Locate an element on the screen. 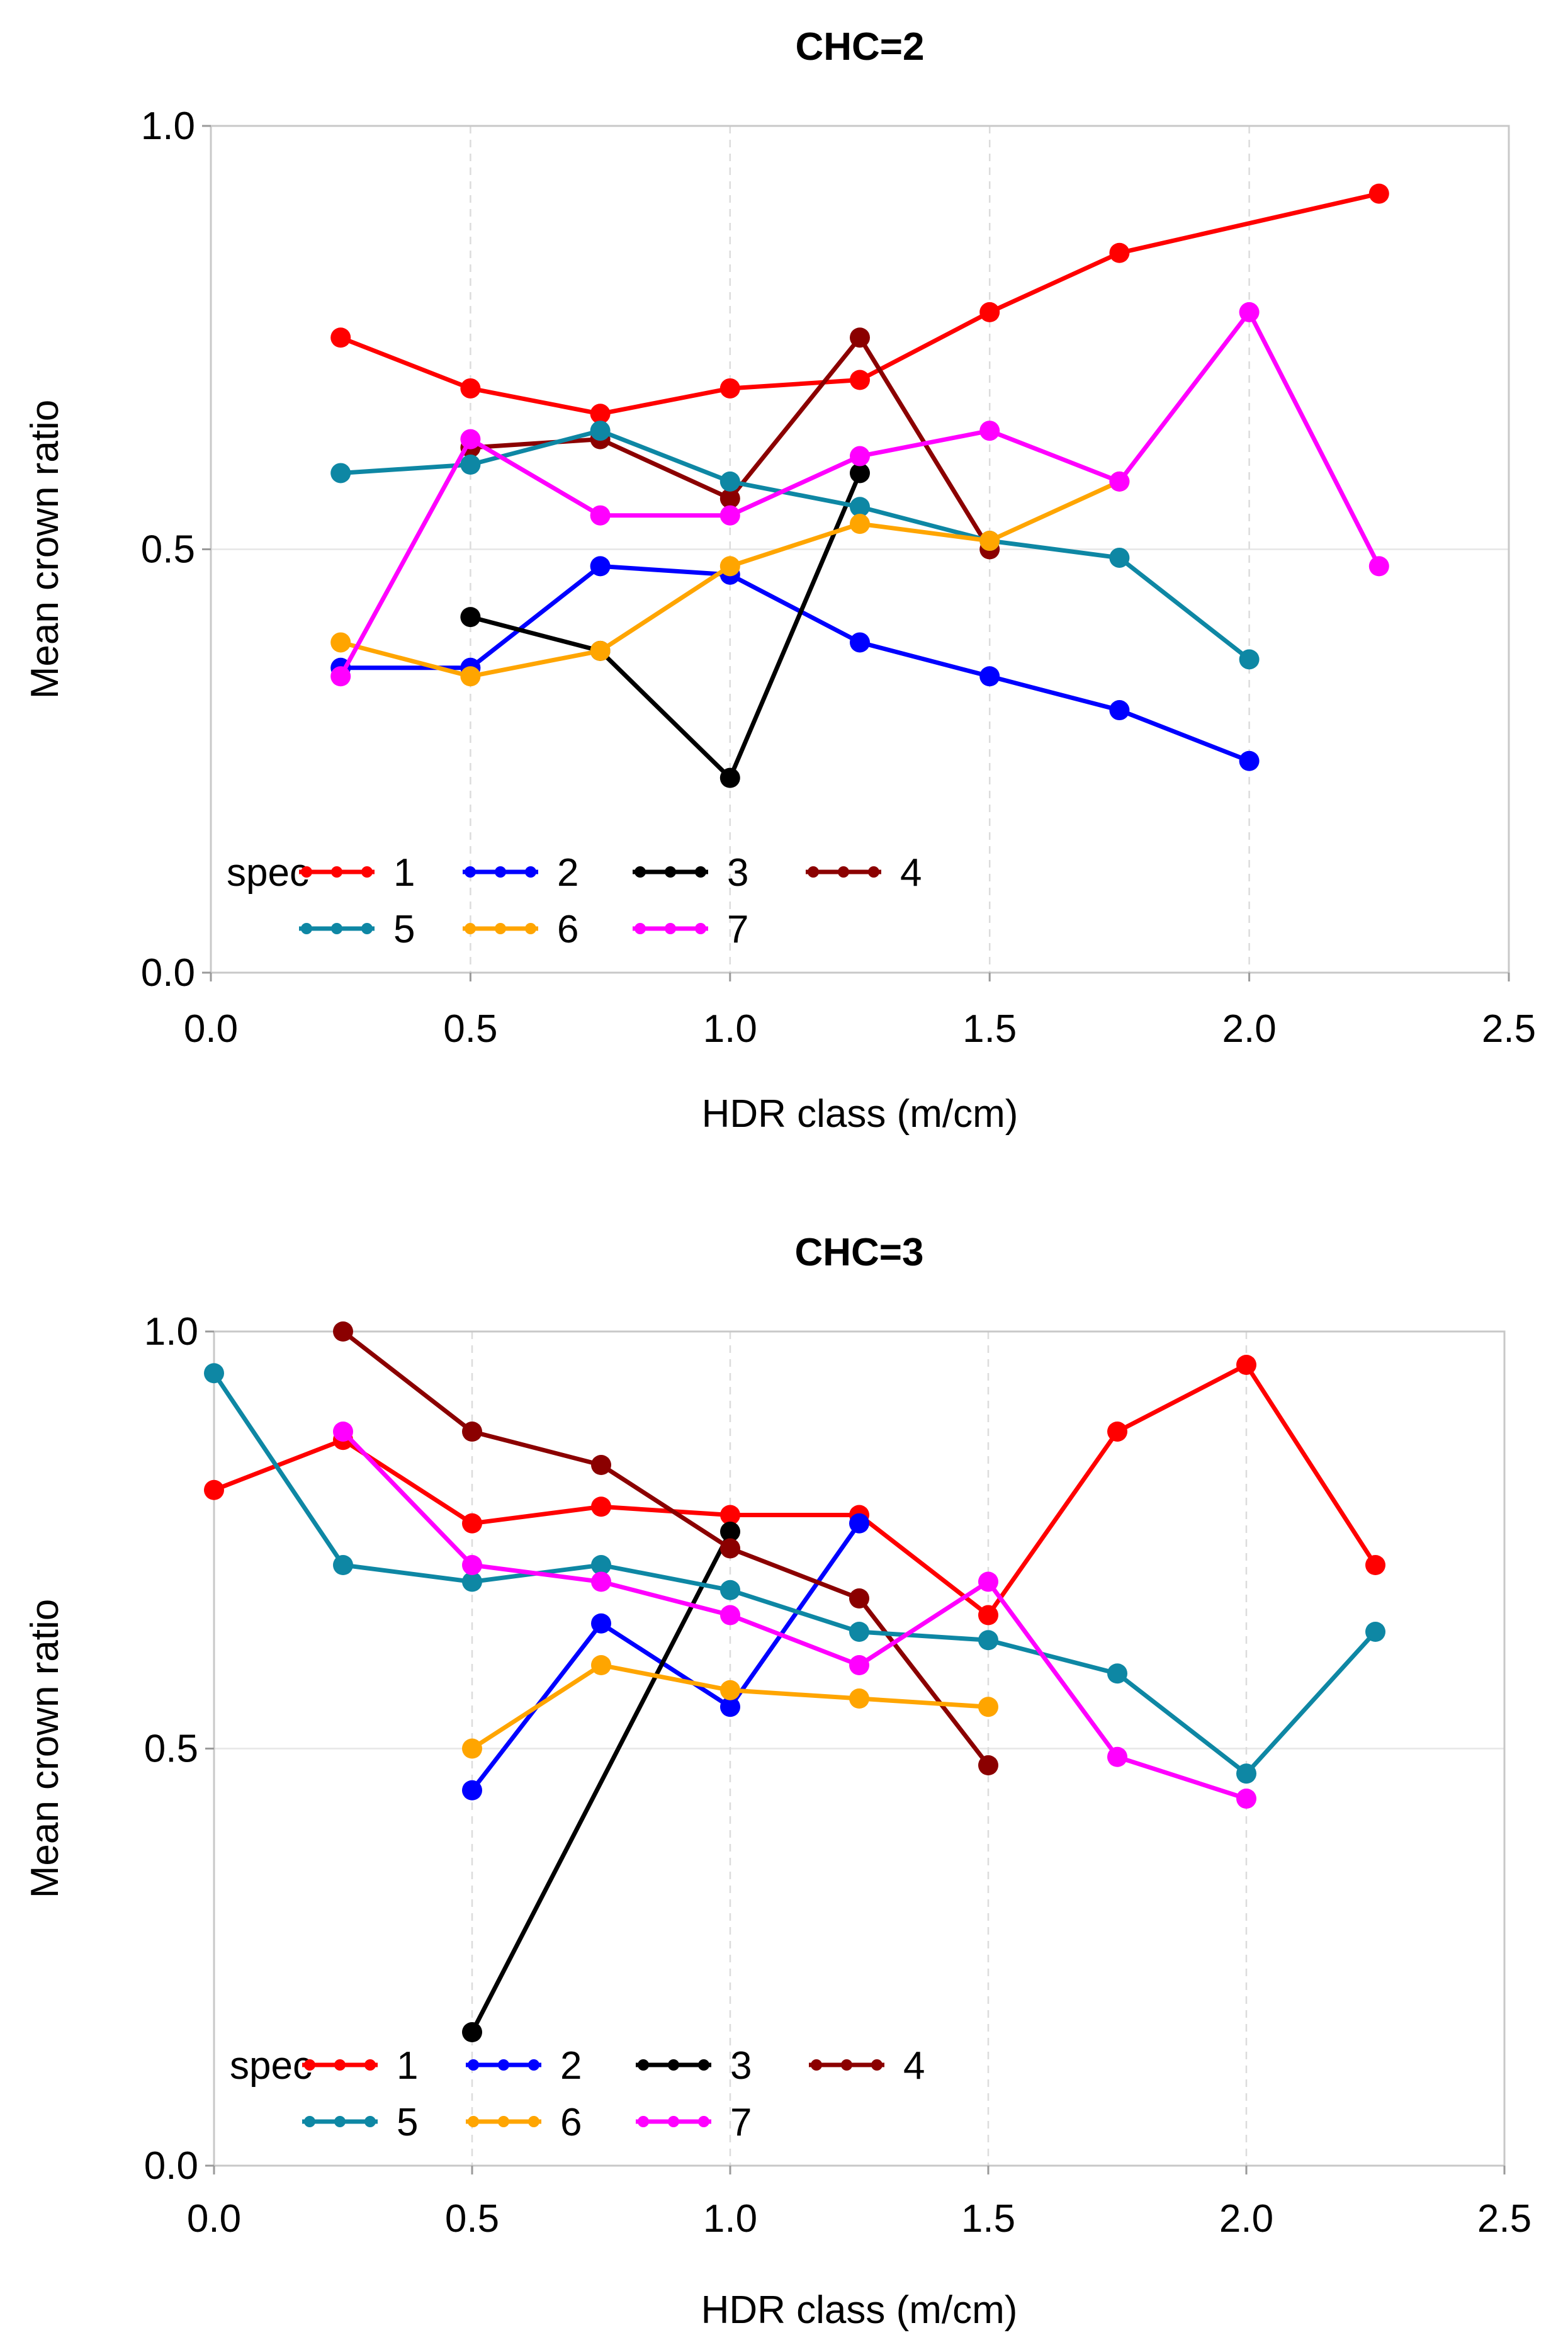 The height and width of the screenshot is (2352, 1568). y-axis-label: Mean crown ratio is located at coordinates (45, 549).